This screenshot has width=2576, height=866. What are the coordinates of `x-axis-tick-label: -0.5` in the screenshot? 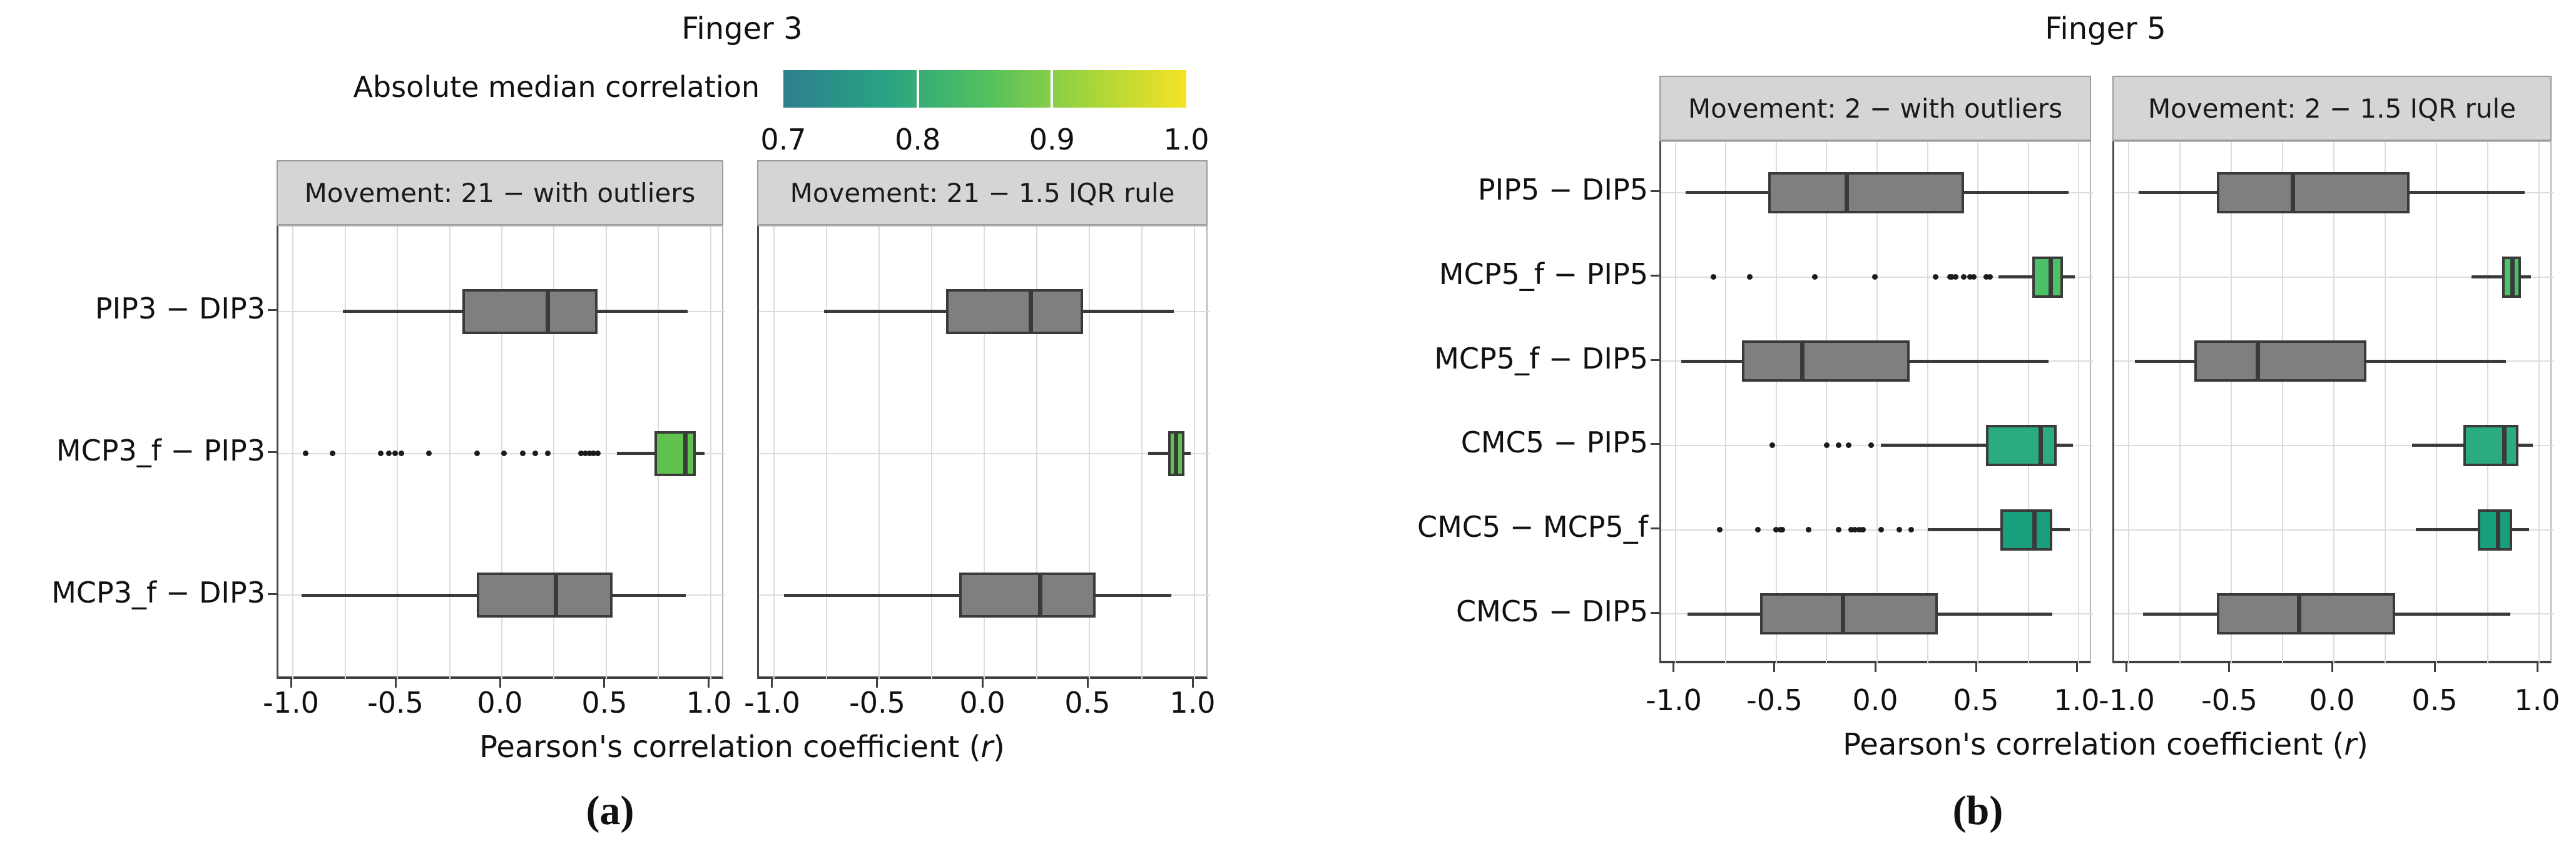 It's located at (877, 703).